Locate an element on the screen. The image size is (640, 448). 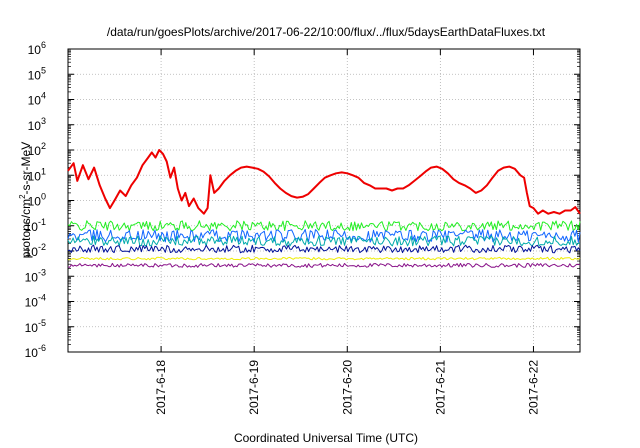
y-tick-label: 10⁻¹ is located at coordinates (35, 225).